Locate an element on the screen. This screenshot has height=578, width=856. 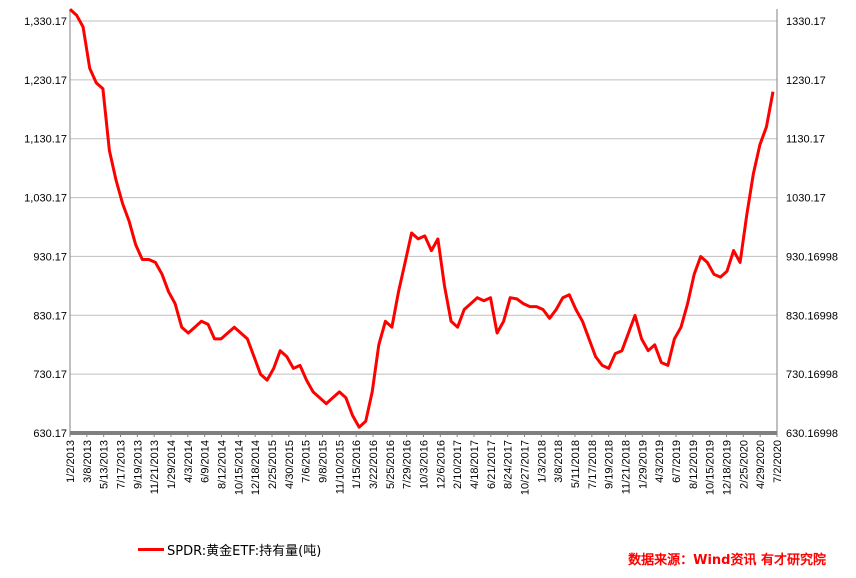
x-tick-label: 12/6/2016 is located at coordinates (441, 464).